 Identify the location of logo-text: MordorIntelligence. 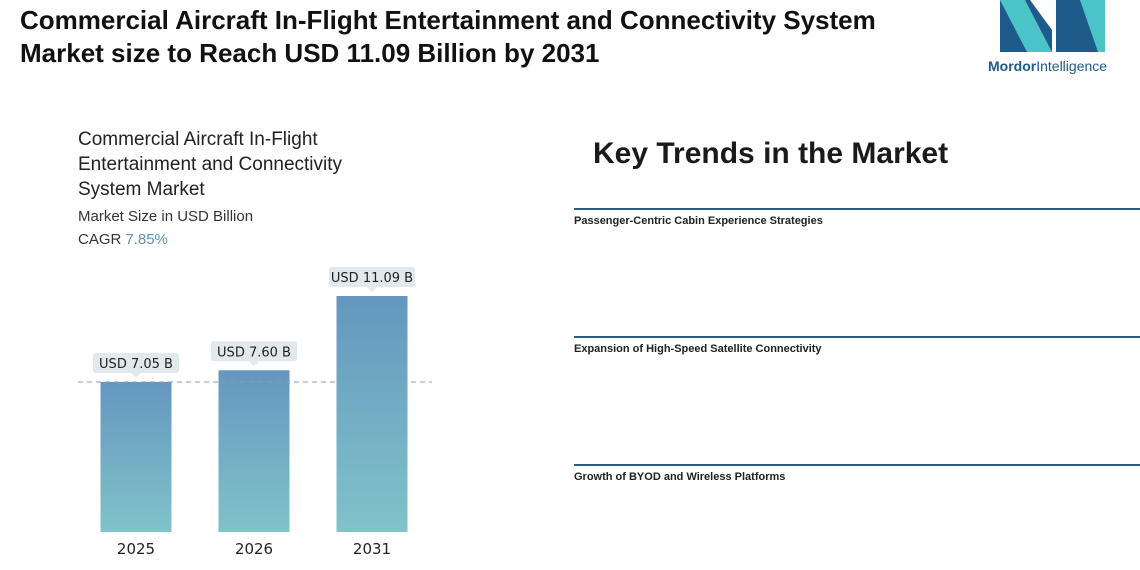
(1047, 66).